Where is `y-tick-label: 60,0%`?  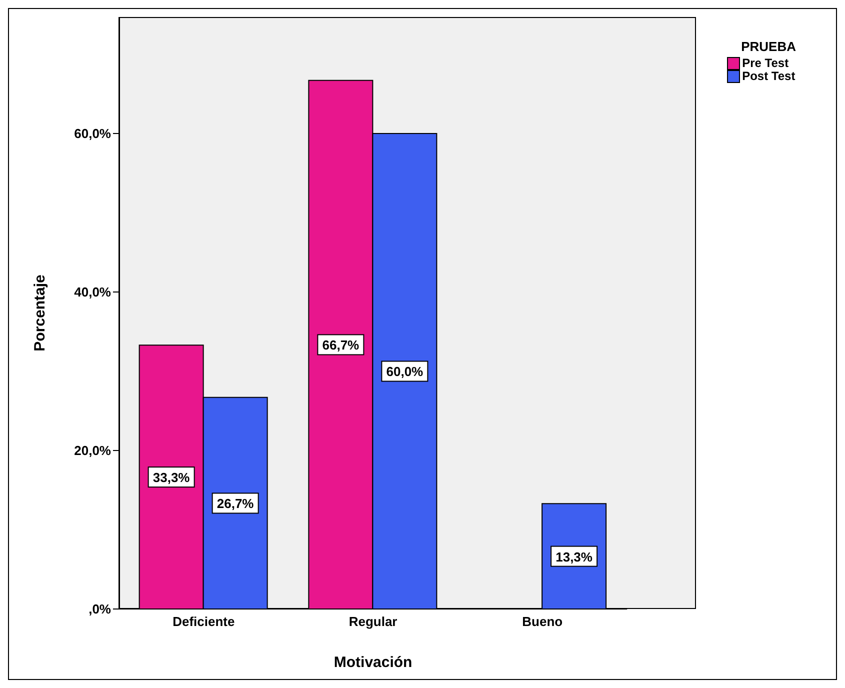
y-tick-label: 60,0% is located at coordinates (93, 134).